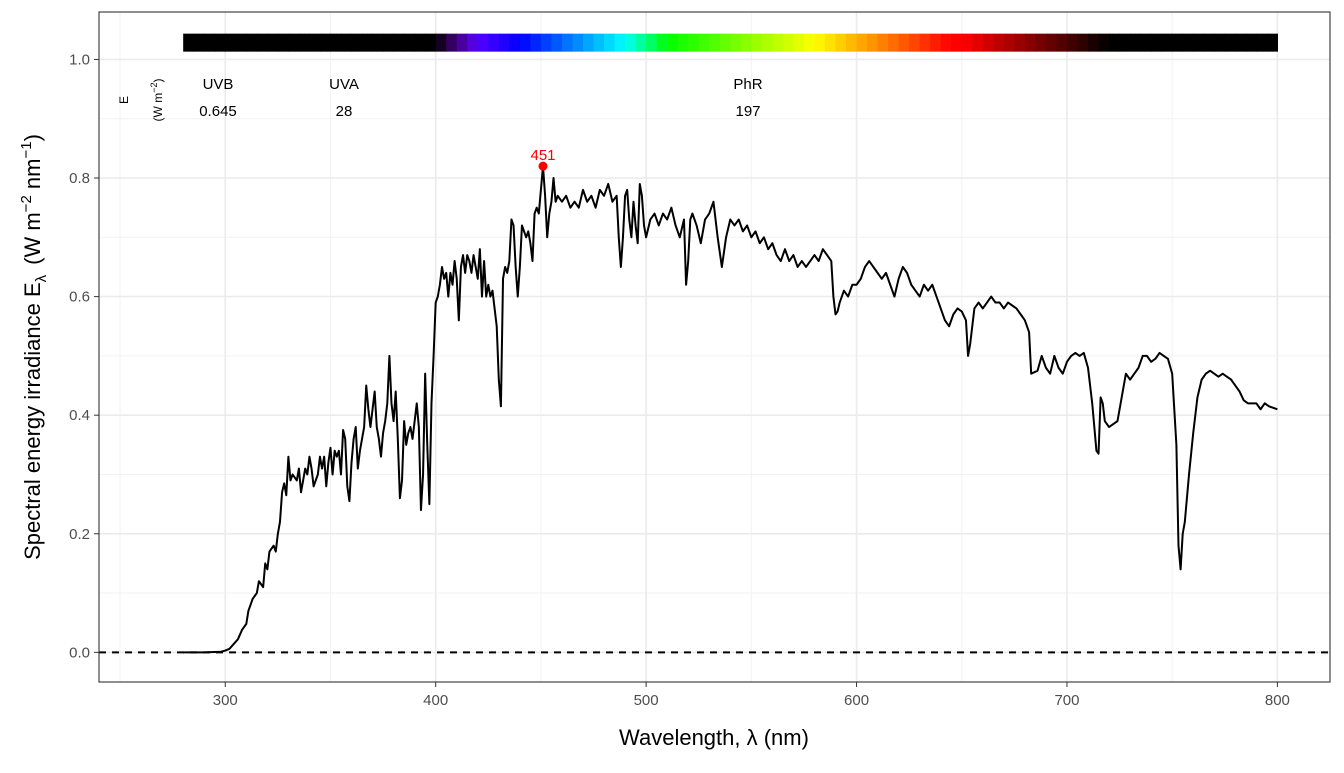 The image size is (1344, 773). Describe the element at coordinates (79, 59) in the screenshot. I see `y-tick-label: 1.0` at that location.